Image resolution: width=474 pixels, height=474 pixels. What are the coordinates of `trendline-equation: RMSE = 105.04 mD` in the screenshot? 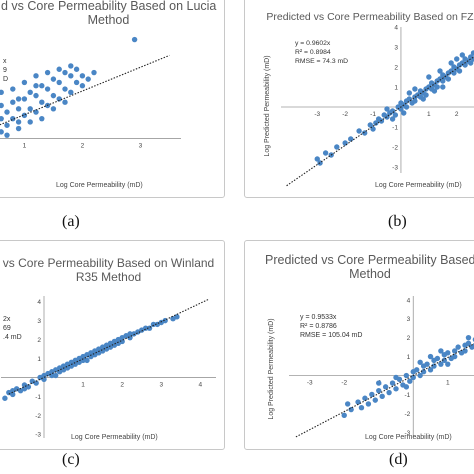 It's located at (331, 335).